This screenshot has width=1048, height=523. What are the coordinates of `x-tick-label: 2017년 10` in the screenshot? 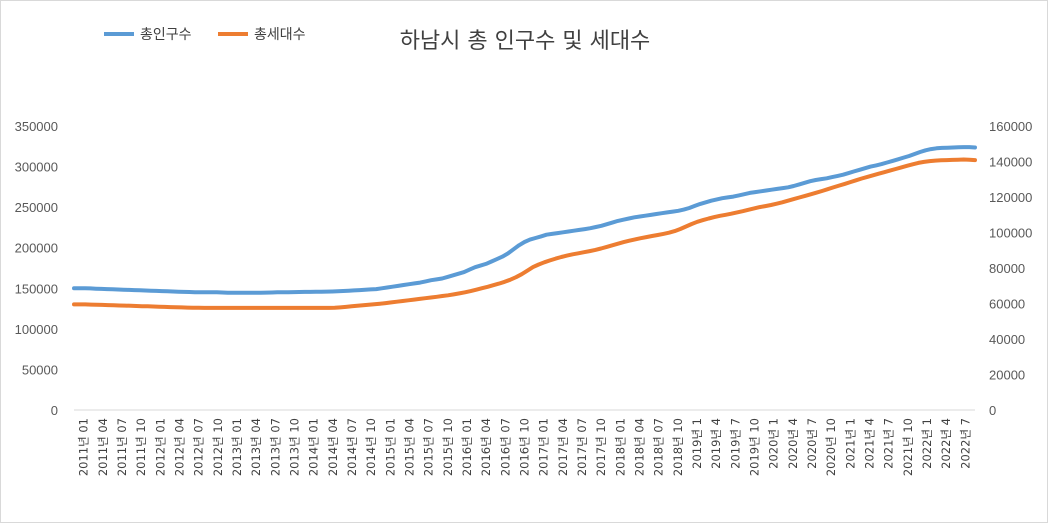 It's located at (601, 447).